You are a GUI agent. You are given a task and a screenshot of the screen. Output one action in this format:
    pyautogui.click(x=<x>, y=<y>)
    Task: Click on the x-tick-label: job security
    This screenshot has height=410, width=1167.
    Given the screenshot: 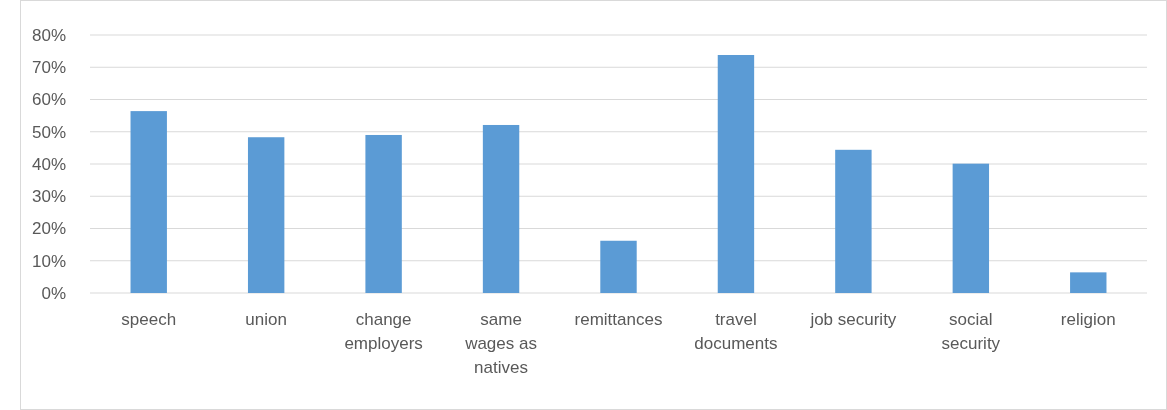 What is the action you would take?
    pyautogui.click(x=853, y=319)
    